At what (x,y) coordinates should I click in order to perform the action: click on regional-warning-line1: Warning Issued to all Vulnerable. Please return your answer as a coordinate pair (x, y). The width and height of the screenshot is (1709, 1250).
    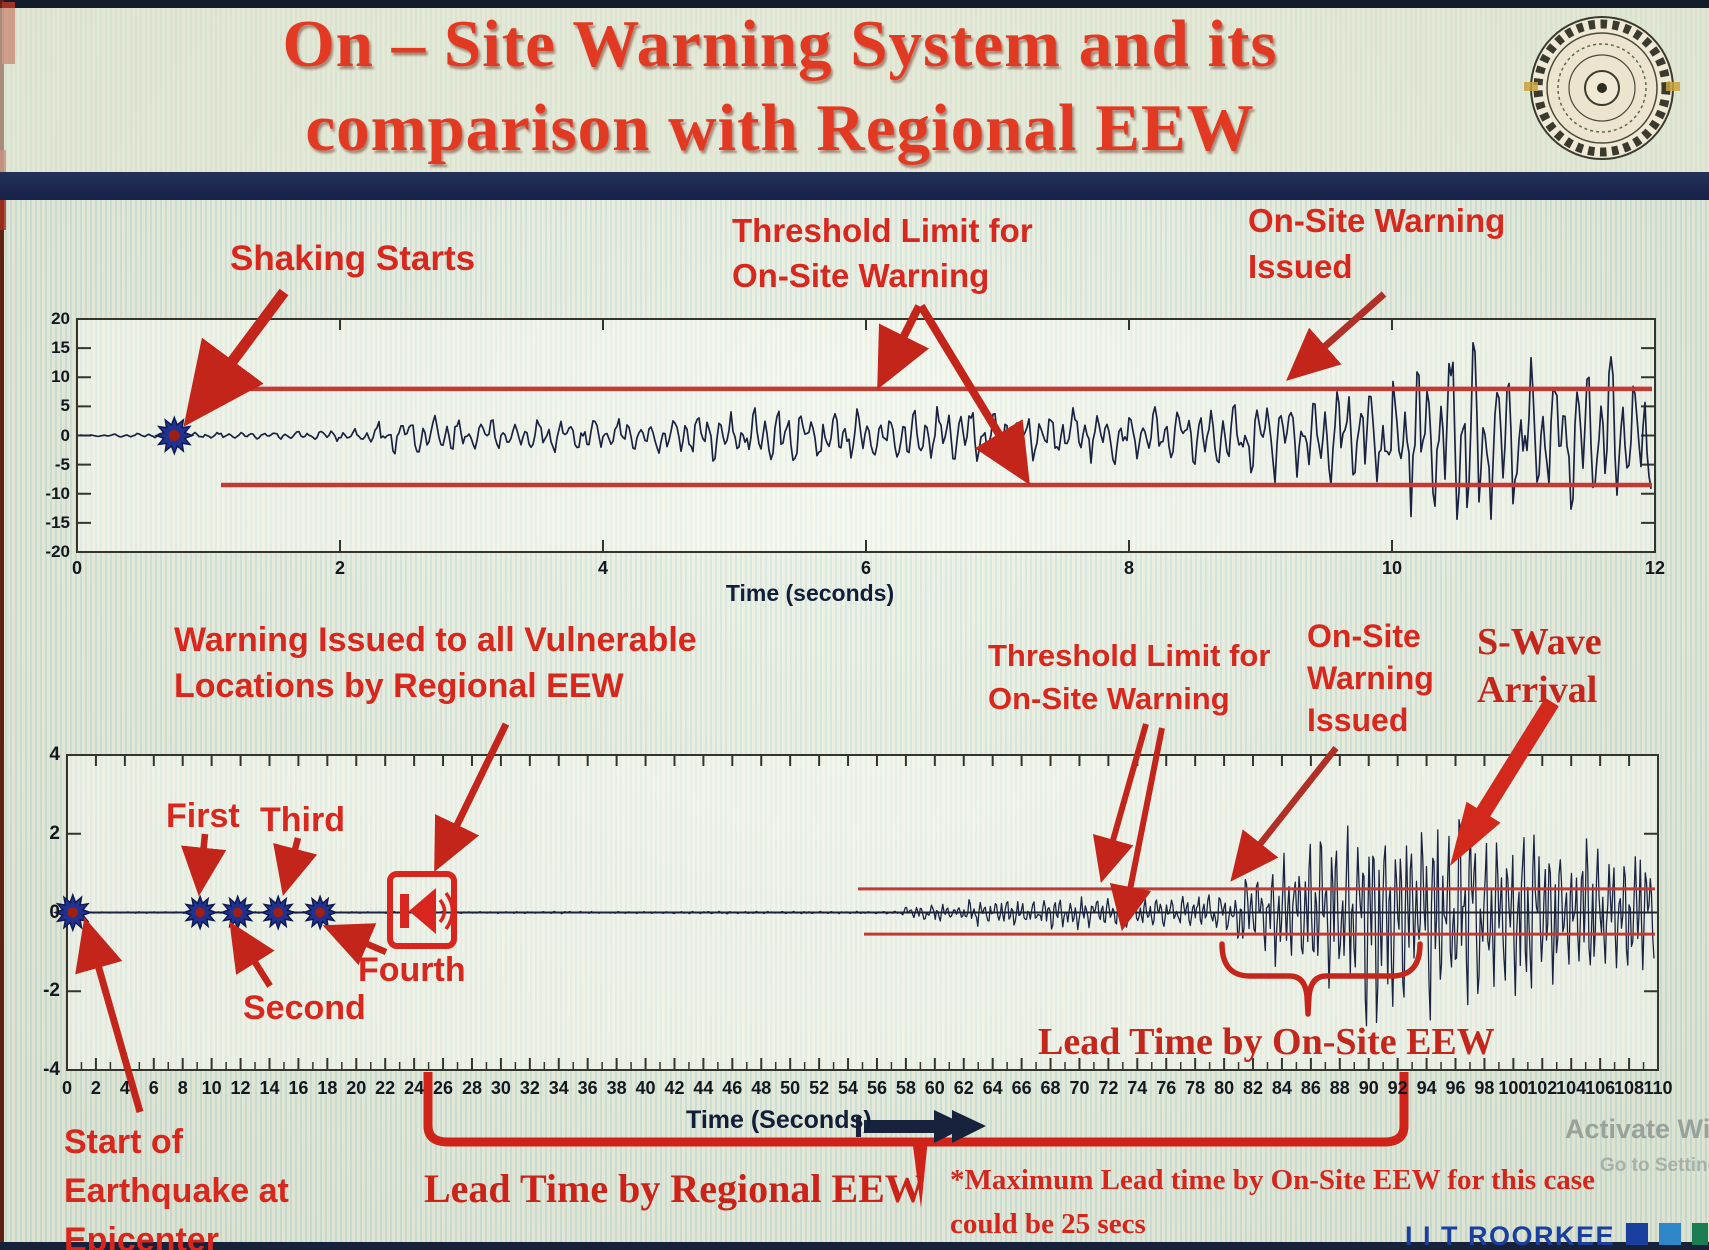
    Looking at the image, I should click on (435, 640).